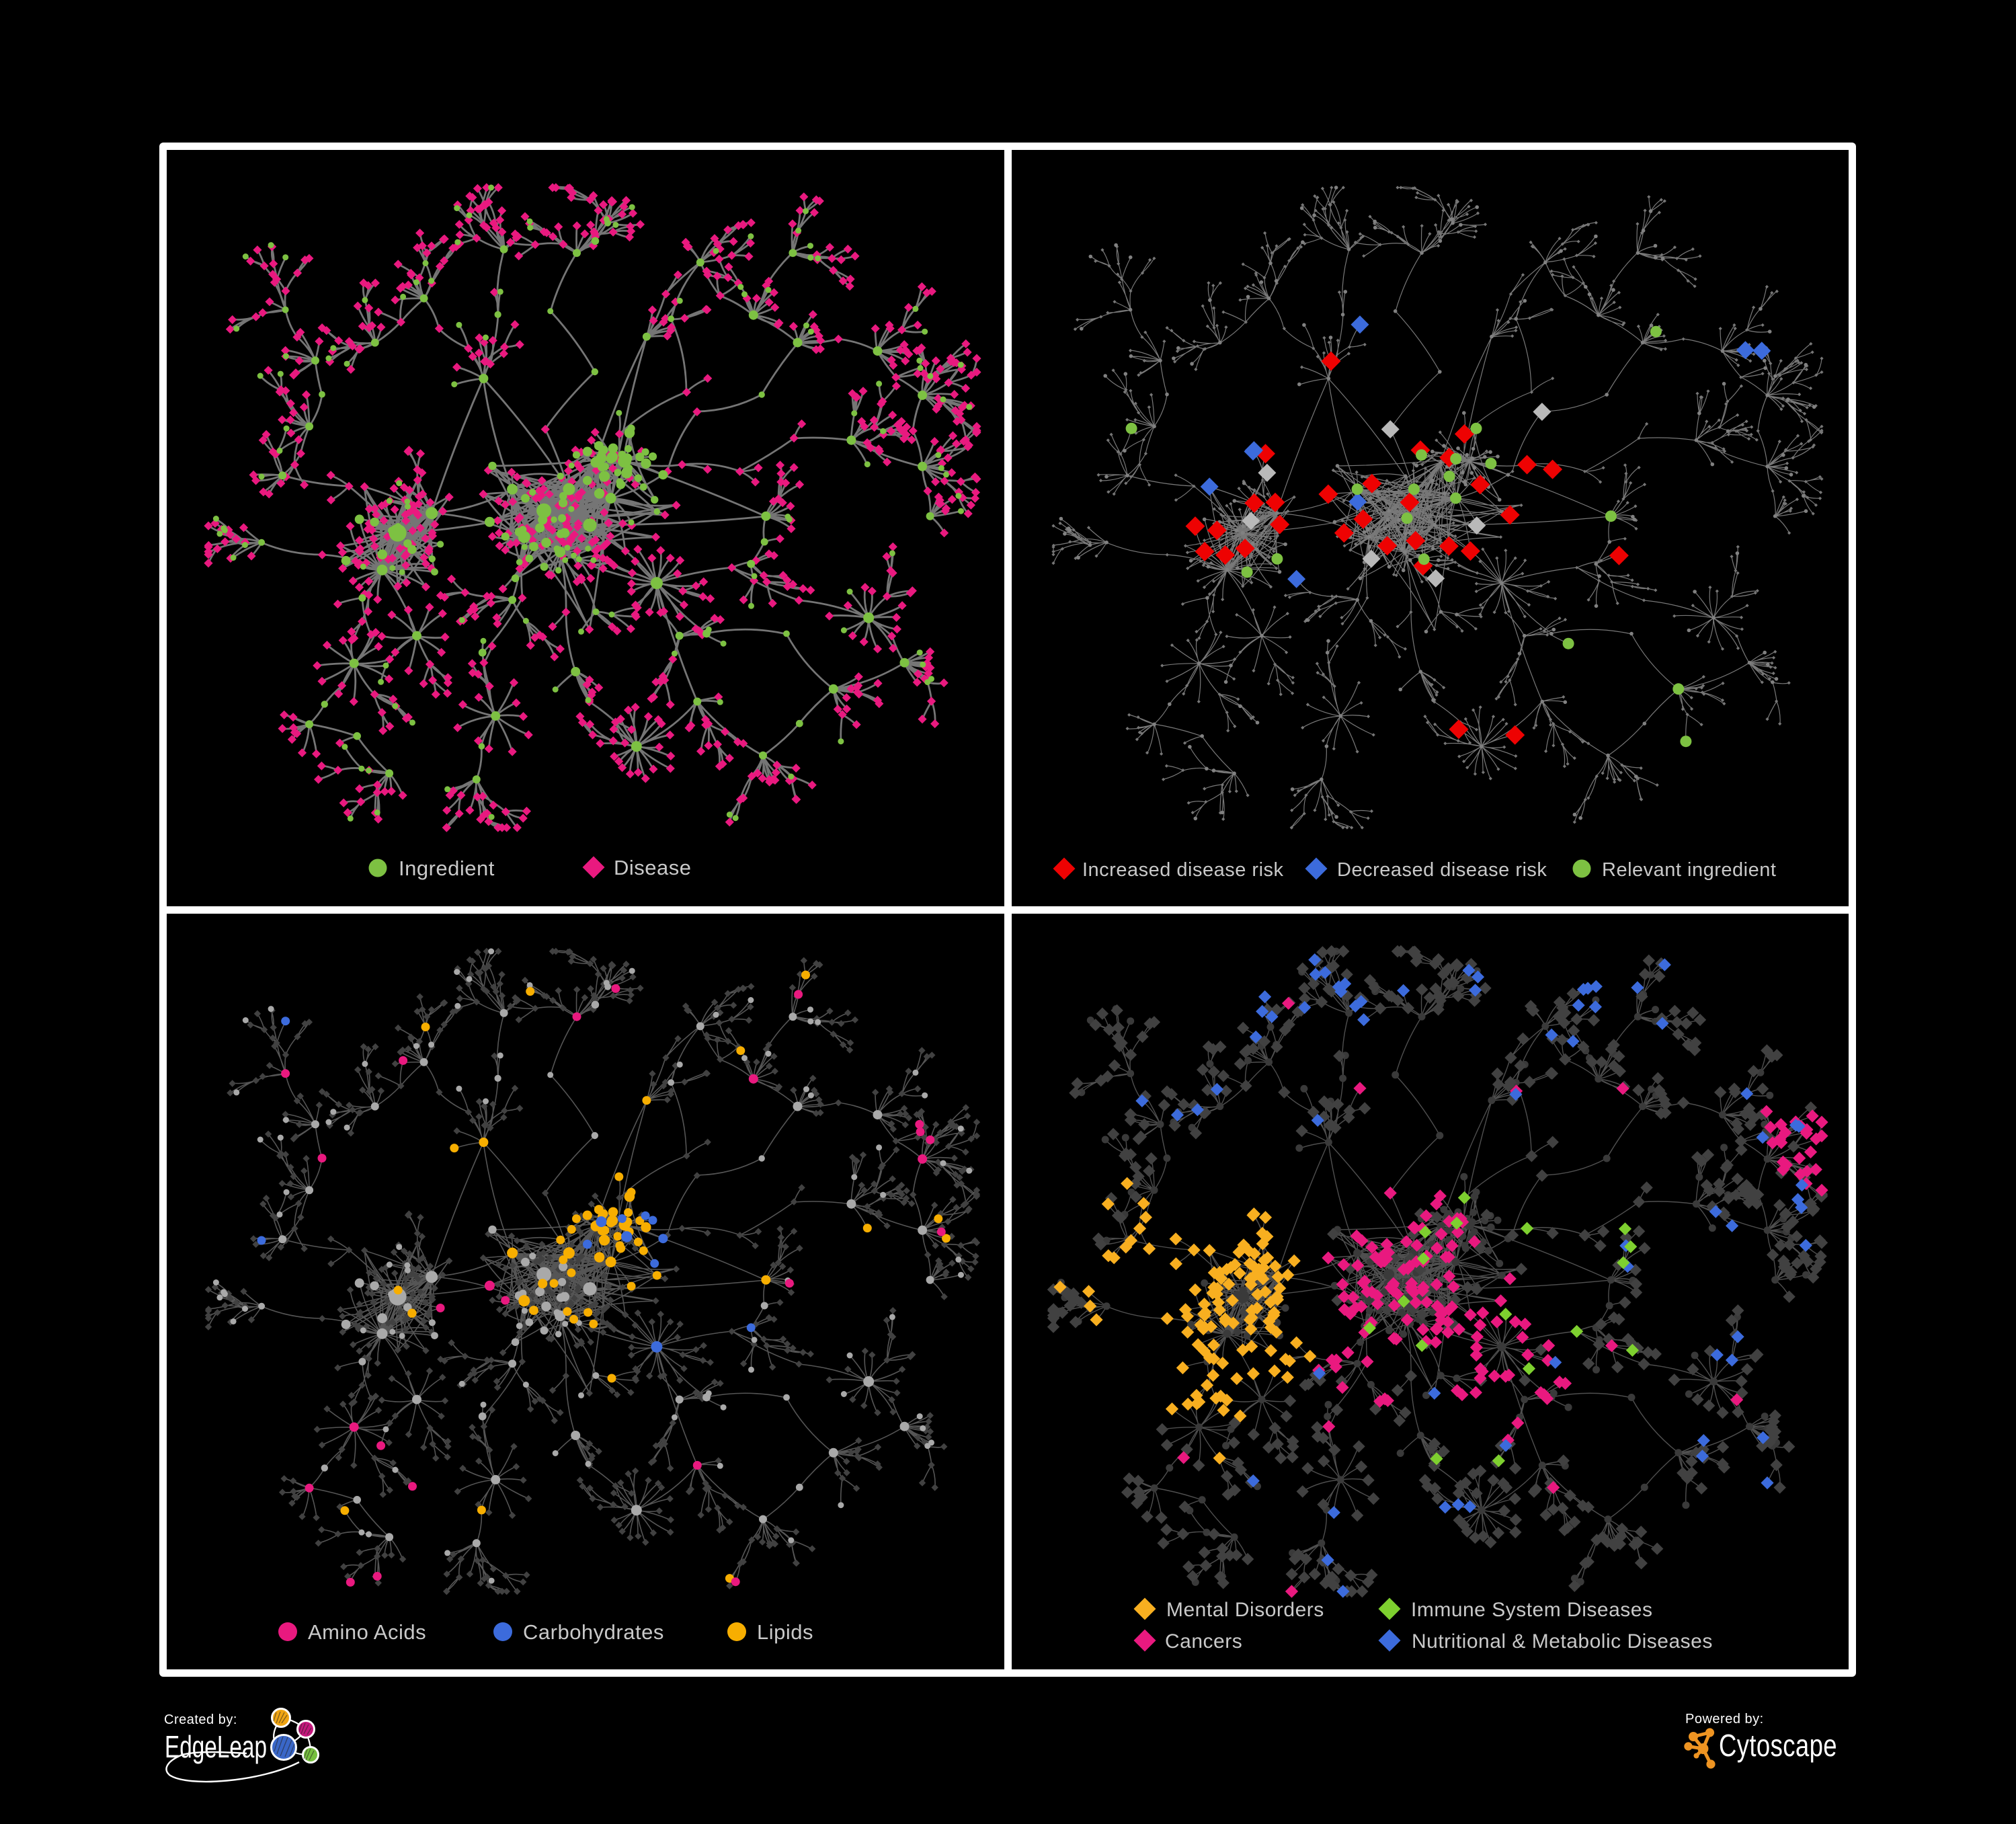  What do you see at coordinates (216, 1746) in the screenshot?
I see `svg-text: EdgeLeap` at bounding box center [216, 1746].